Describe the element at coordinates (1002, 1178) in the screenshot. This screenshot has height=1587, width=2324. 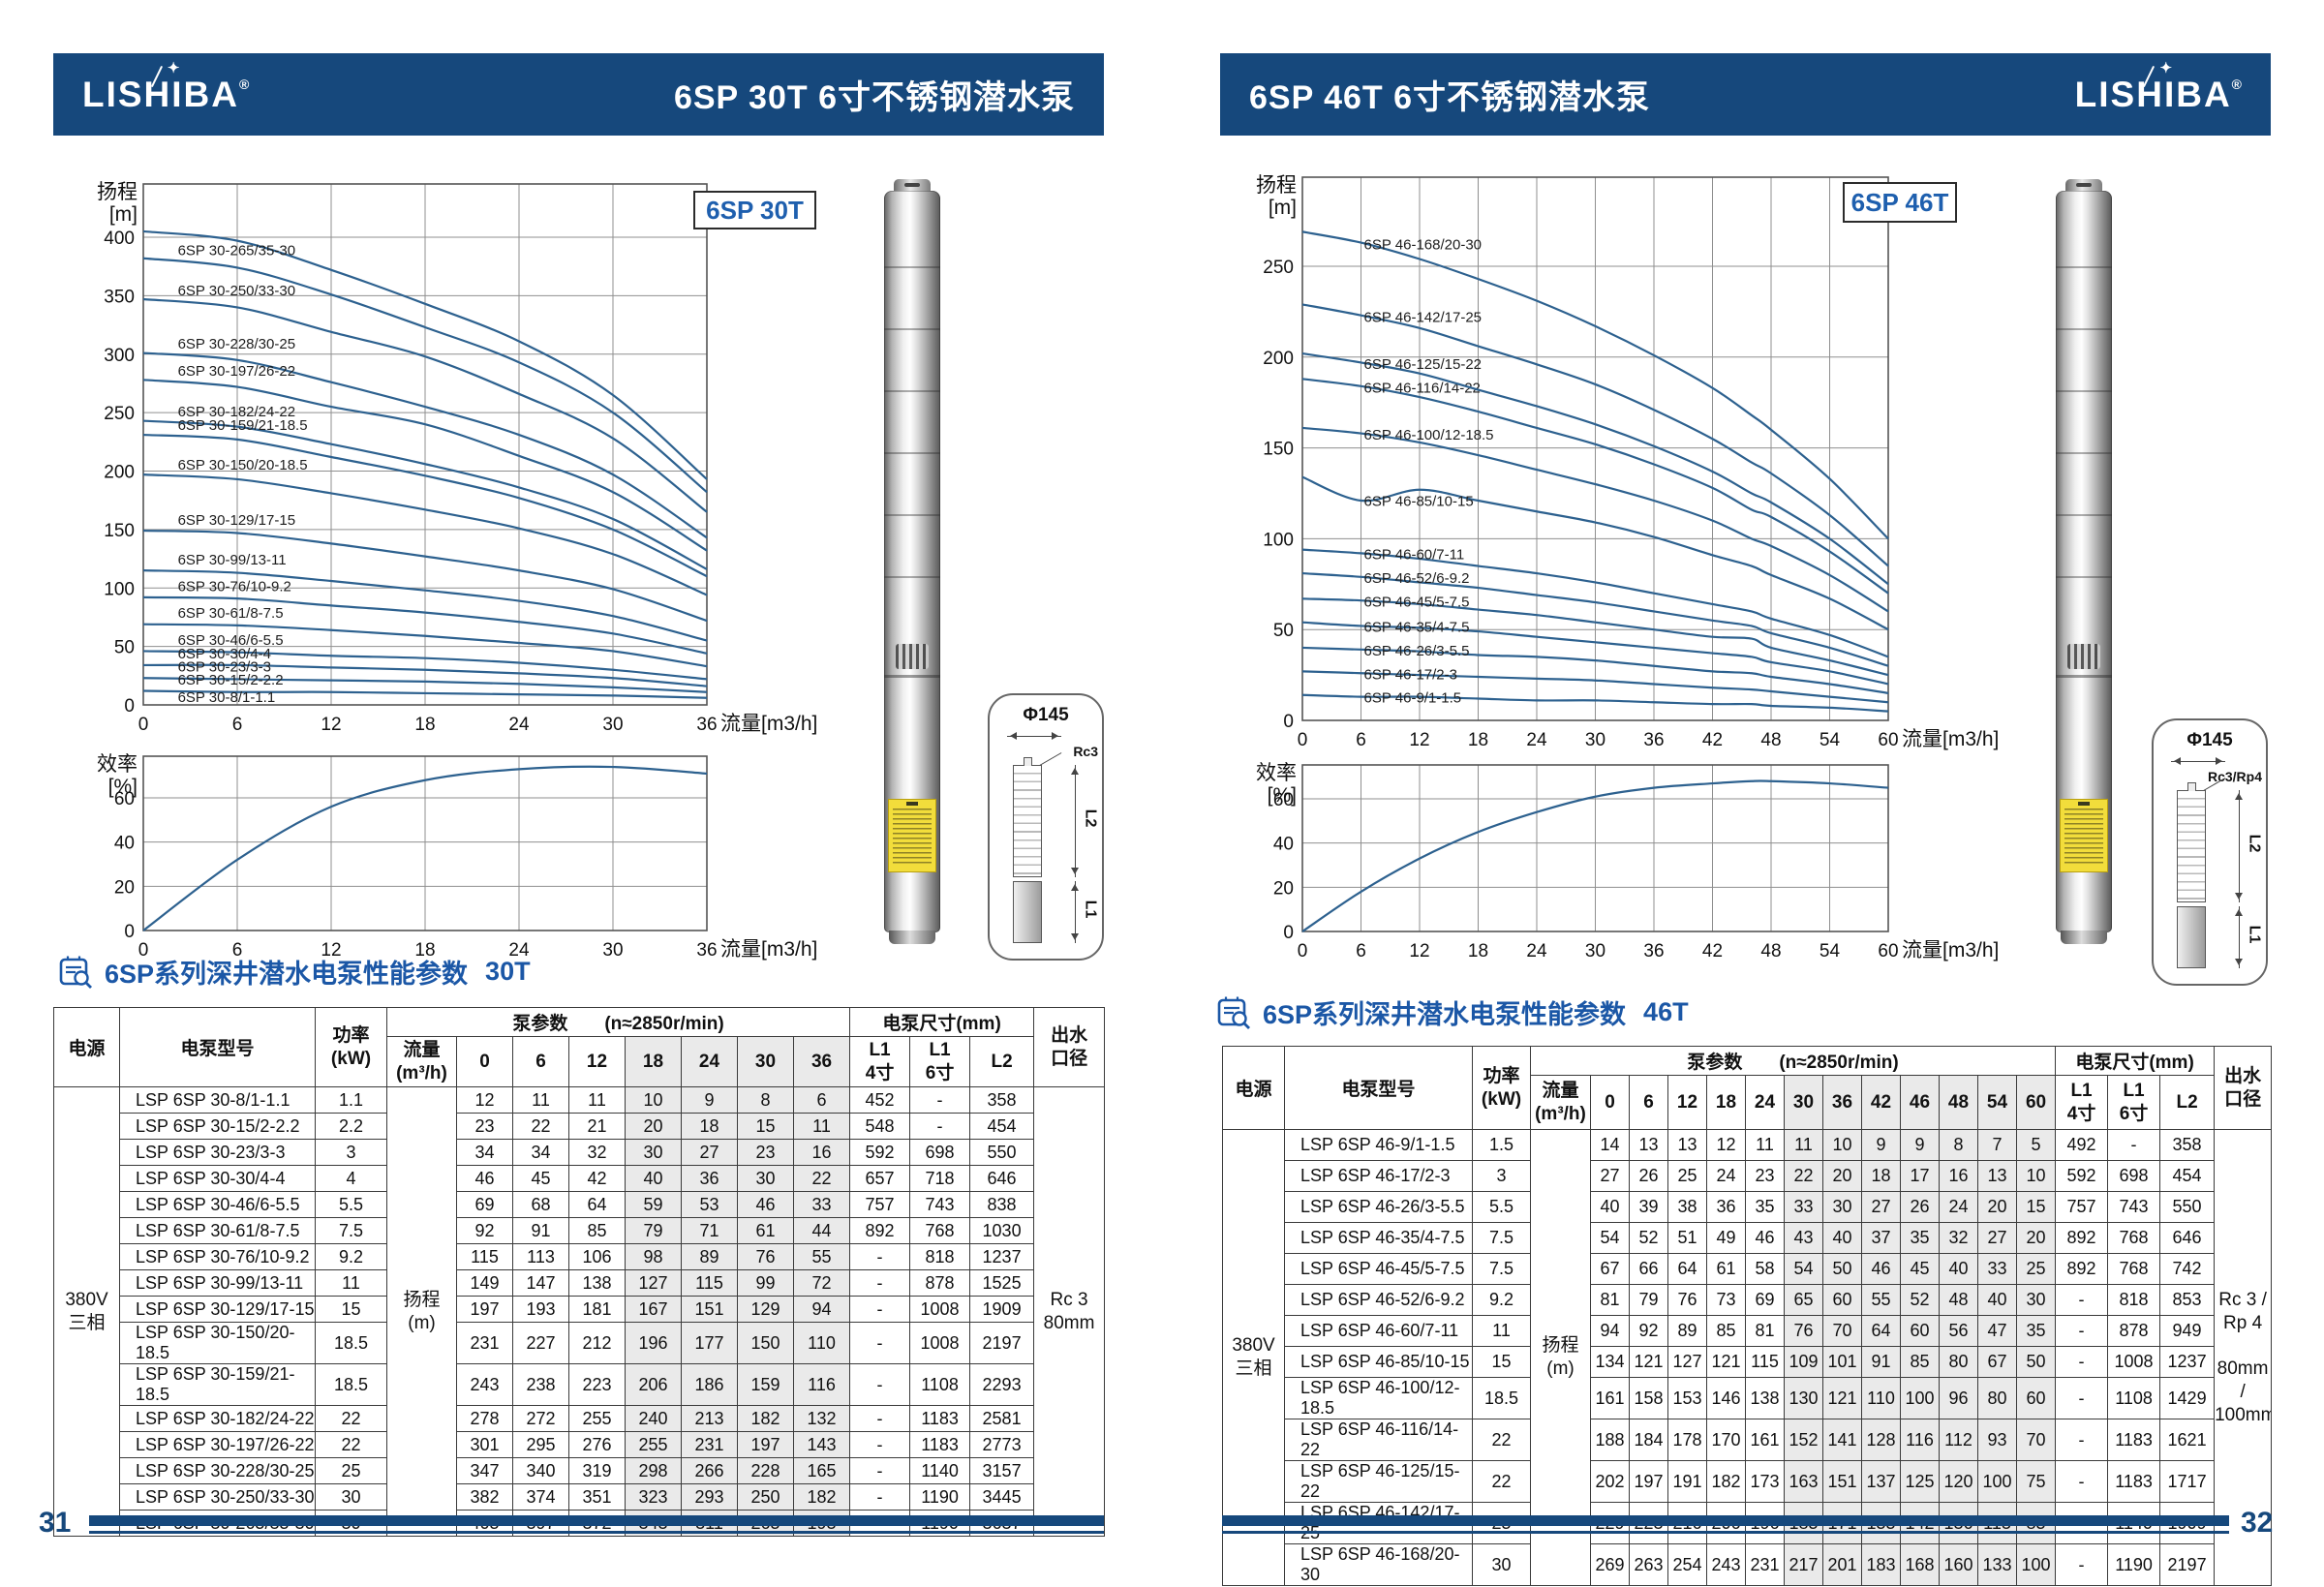
I see `l2-cell: 646` at that location.